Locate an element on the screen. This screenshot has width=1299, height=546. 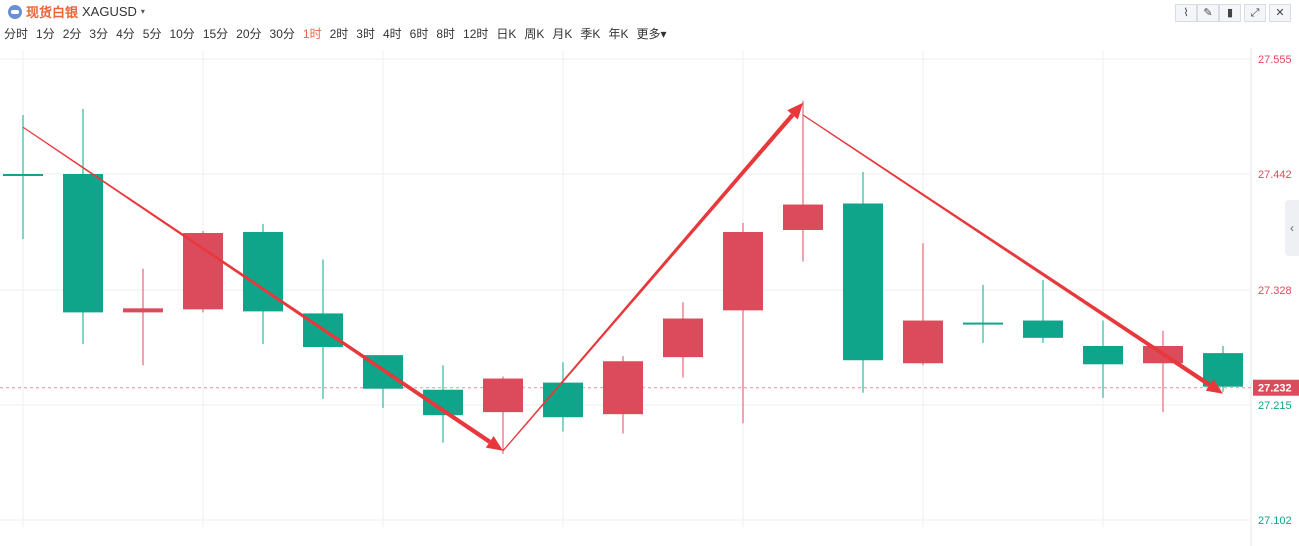
period-tab: 2分 is located at coordinates (72, 34).